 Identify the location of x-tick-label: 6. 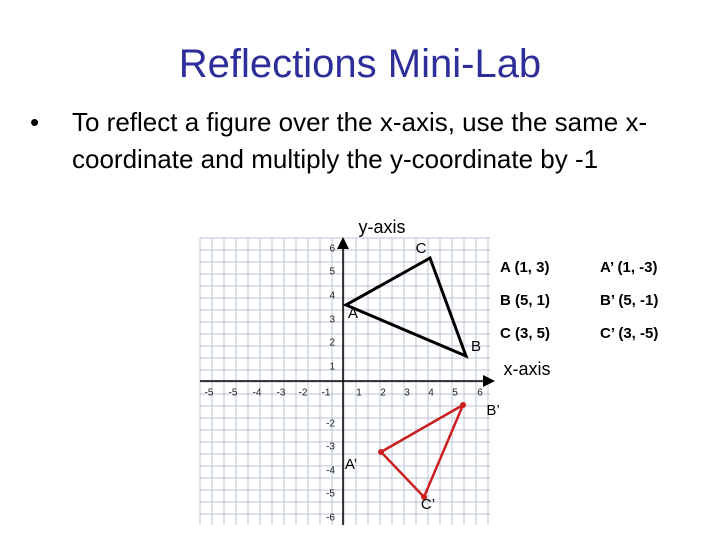
(480, 393).